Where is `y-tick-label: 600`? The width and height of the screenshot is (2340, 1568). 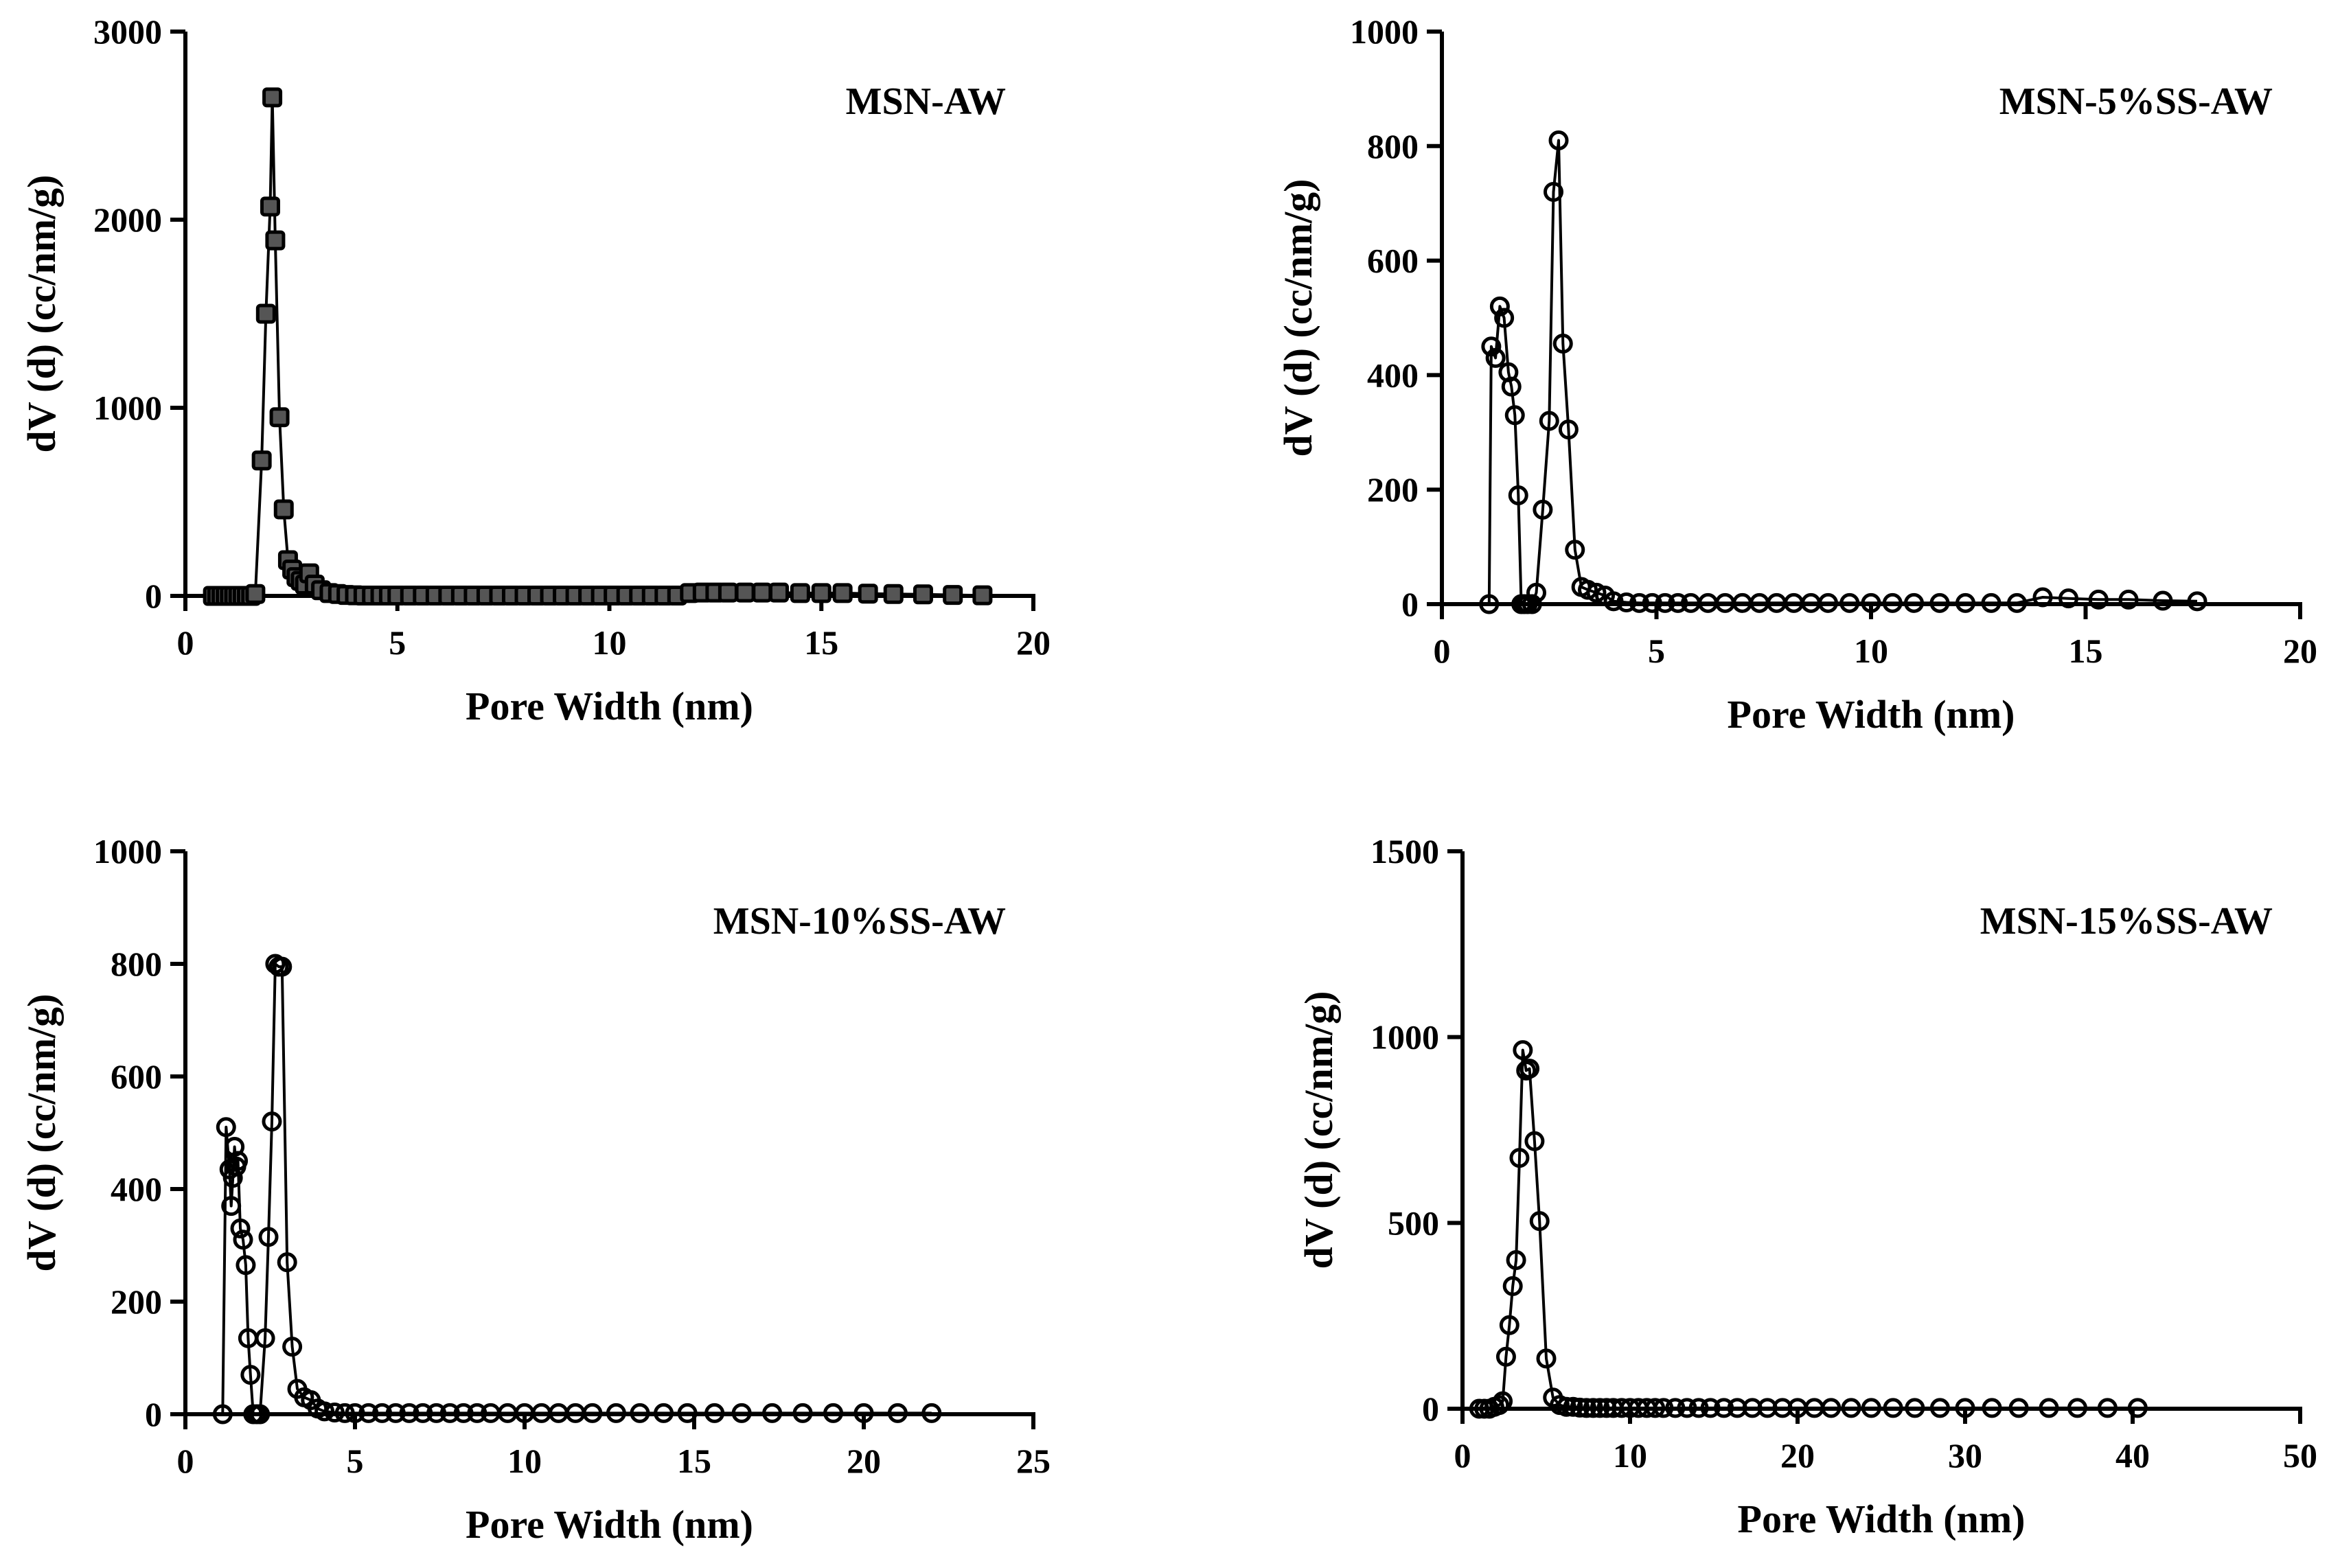
y-tick-label: 600 is located at coordinates (136, 1076).